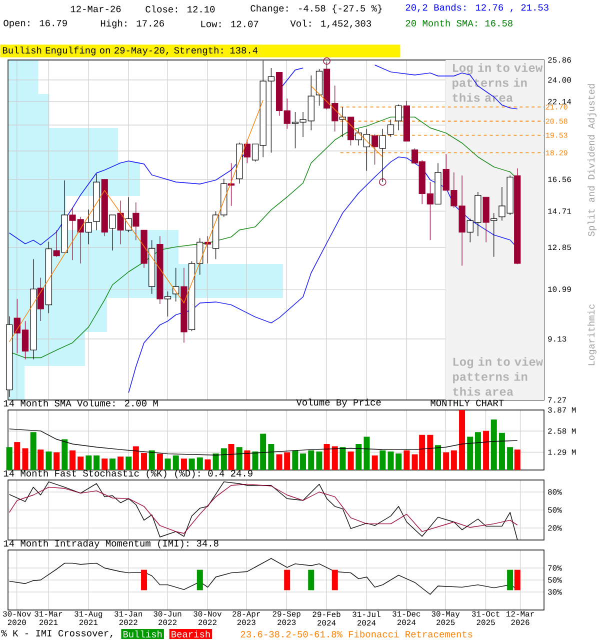 Image resolution: width=600 pixels, height=640 pixels. Describe the element at coordinates (81, 403) in the screenshot. I see `chart-title: 14 Month SMA Volume: 2.00 M` at that location.